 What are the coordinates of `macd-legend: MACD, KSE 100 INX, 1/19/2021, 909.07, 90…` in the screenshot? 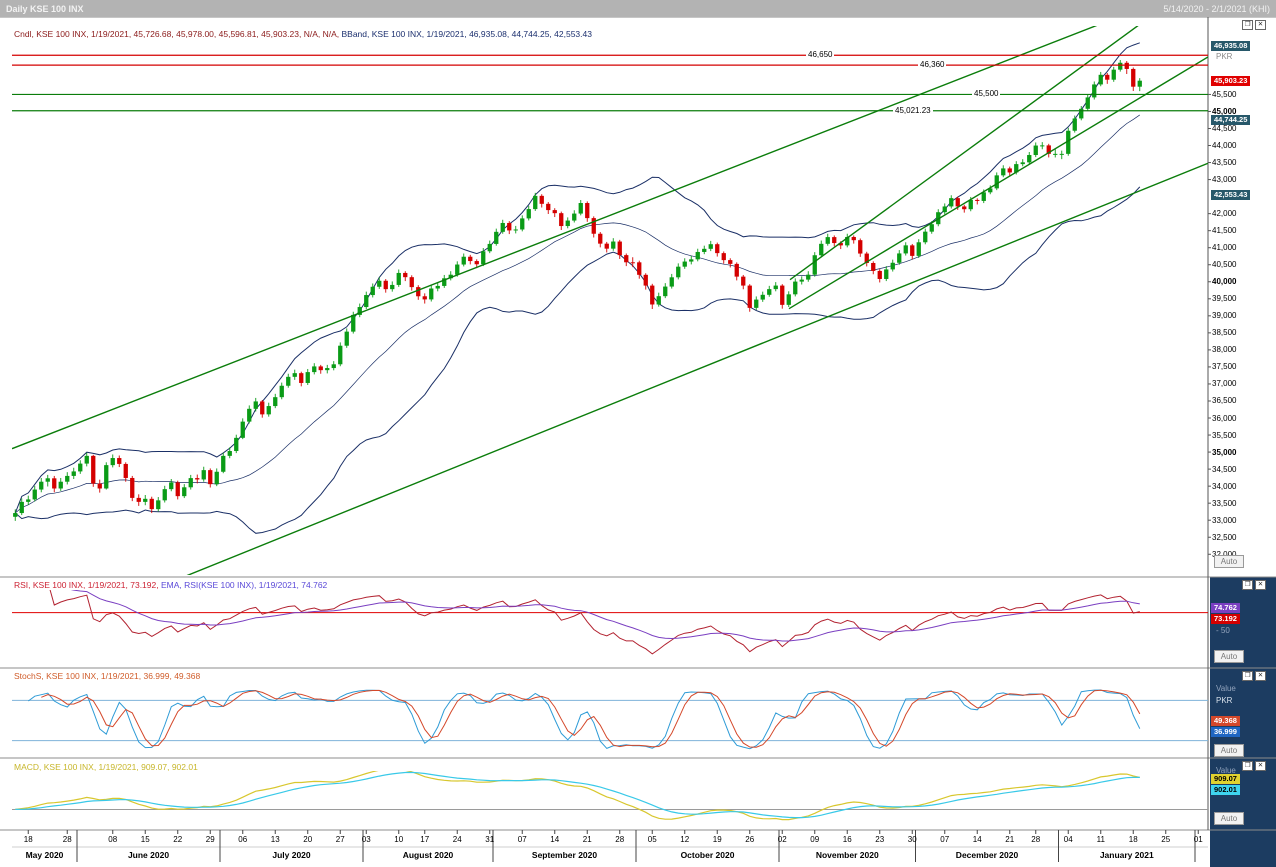 It's located at (106, 767).